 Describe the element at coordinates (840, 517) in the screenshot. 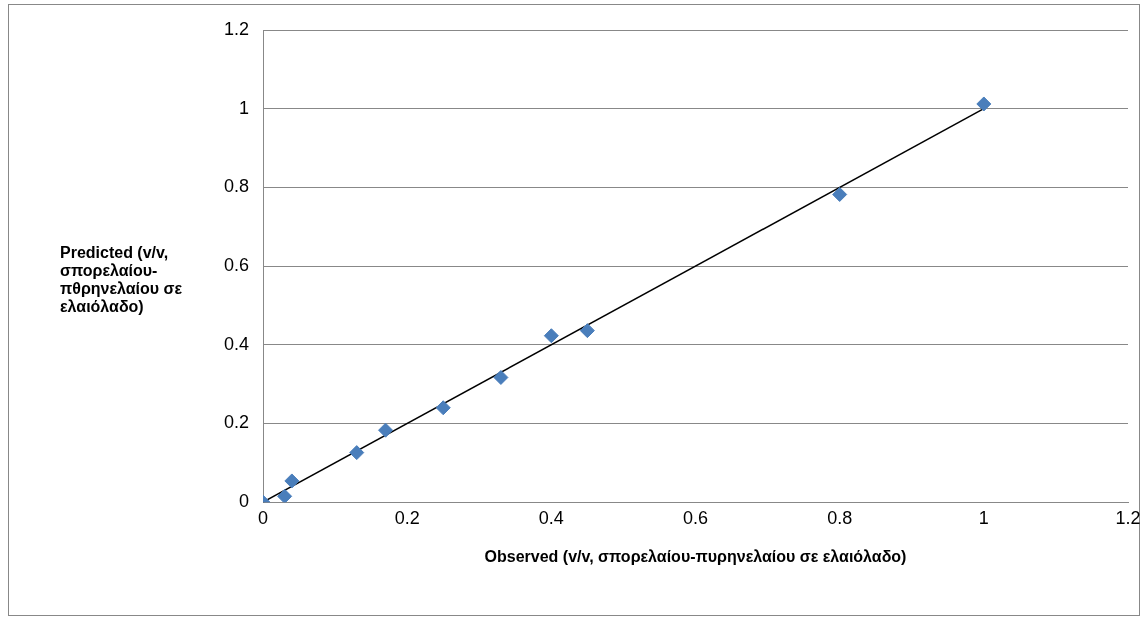

I see `x-tick-label: 0.8` at that location.